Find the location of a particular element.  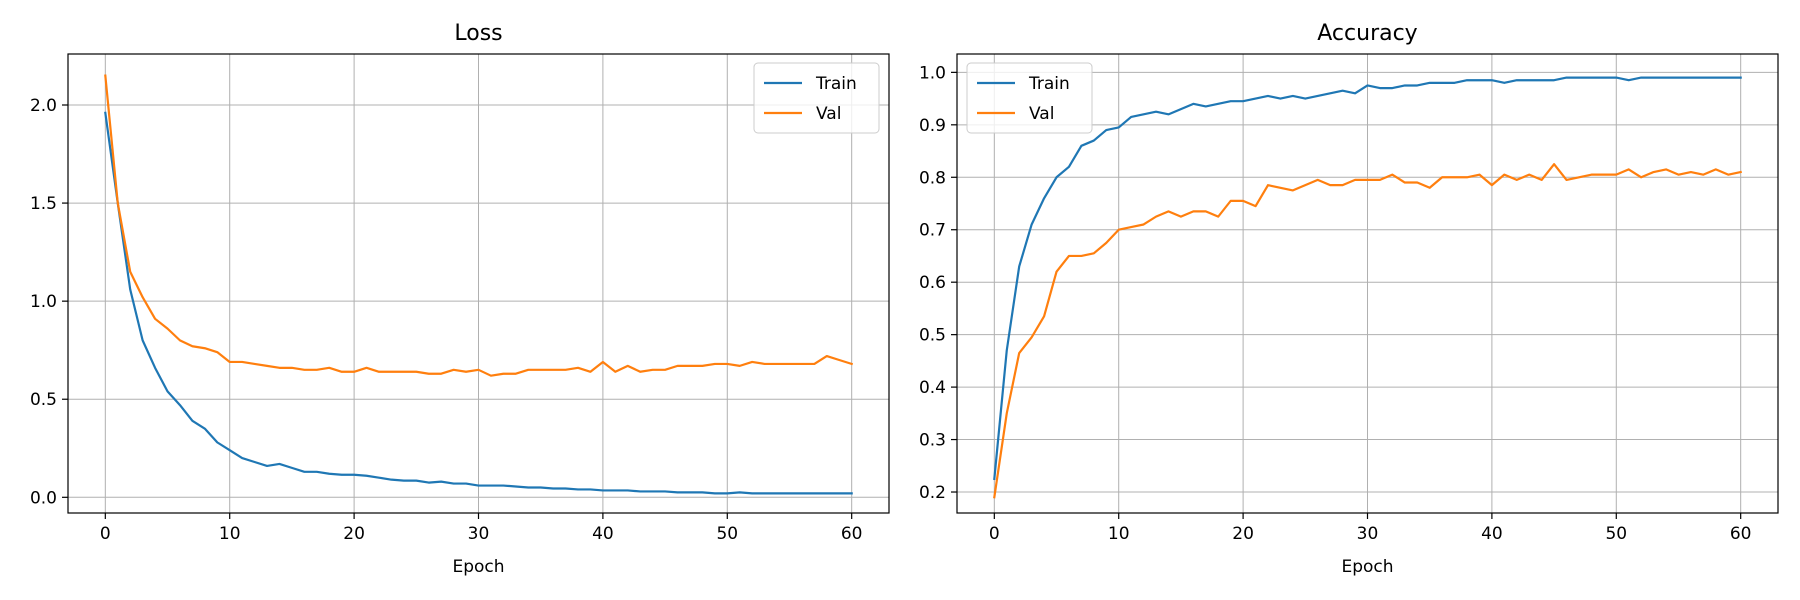

loss-y-tick-label: 0.0 is located at coordinates (43, 498).